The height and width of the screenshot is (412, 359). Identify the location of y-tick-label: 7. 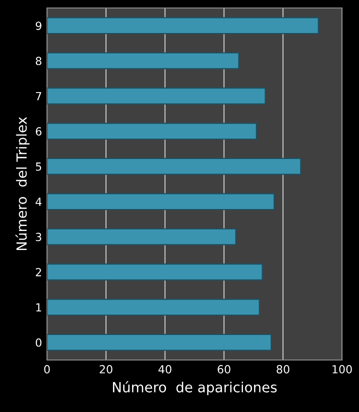
(39, 96).